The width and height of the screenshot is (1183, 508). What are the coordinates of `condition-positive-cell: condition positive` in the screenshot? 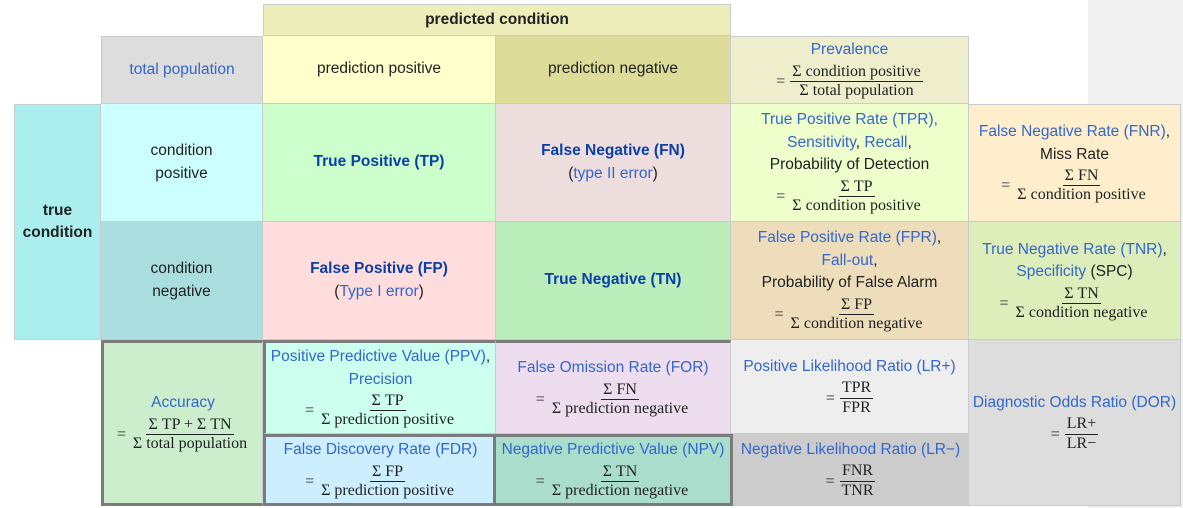 It's located at (182, 163).